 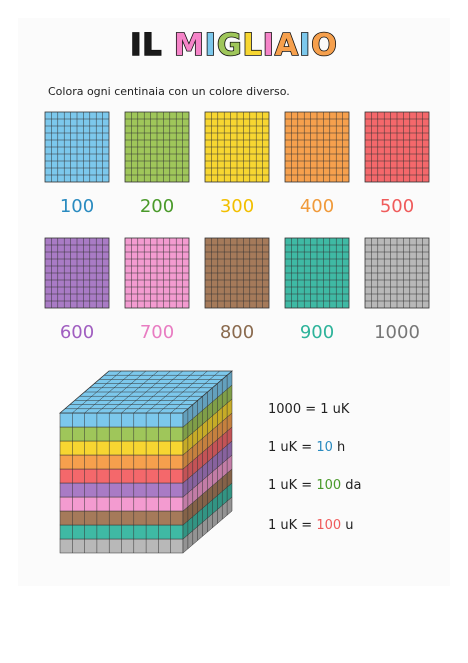 What do you see at coordinates (157, 332) in the screenshot?
I see `block-label: 700` at bounding box center [157, 332].